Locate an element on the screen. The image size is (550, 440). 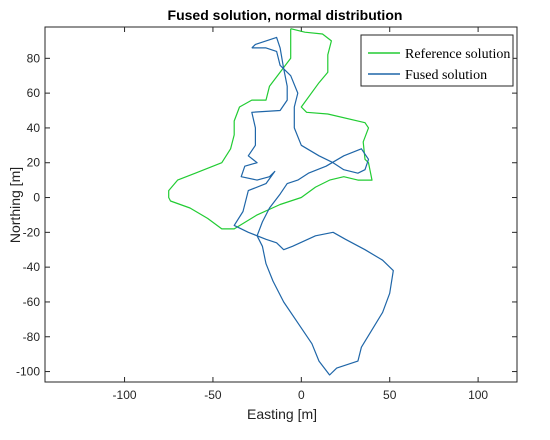
x-tick-label: -100 is located at coordinates (125, 395).